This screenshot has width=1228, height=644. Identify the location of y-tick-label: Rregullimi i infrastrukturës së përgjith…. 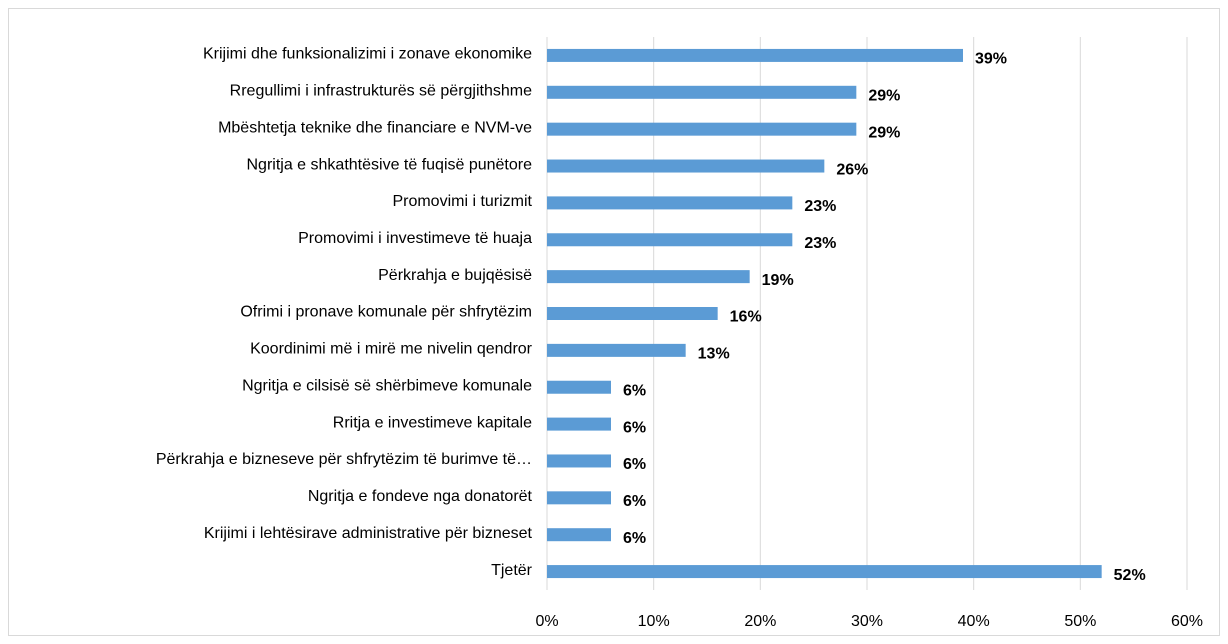
(381, 91).